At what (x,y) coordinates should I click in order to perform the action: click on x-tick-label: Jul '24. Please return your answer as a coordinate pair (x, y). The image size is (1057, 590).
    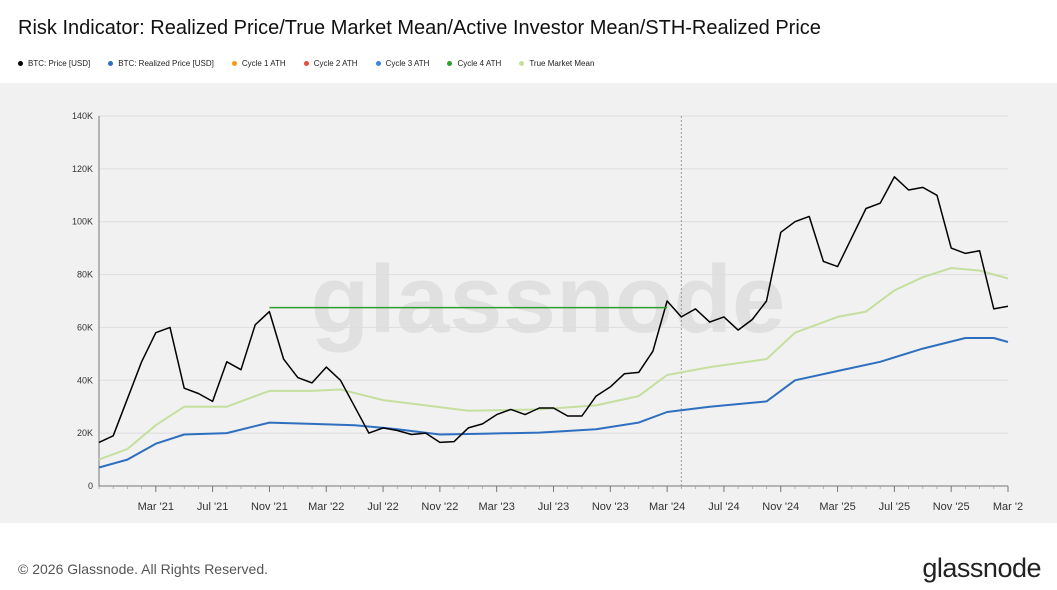
    Looking at the image, I should click on (723, 507).